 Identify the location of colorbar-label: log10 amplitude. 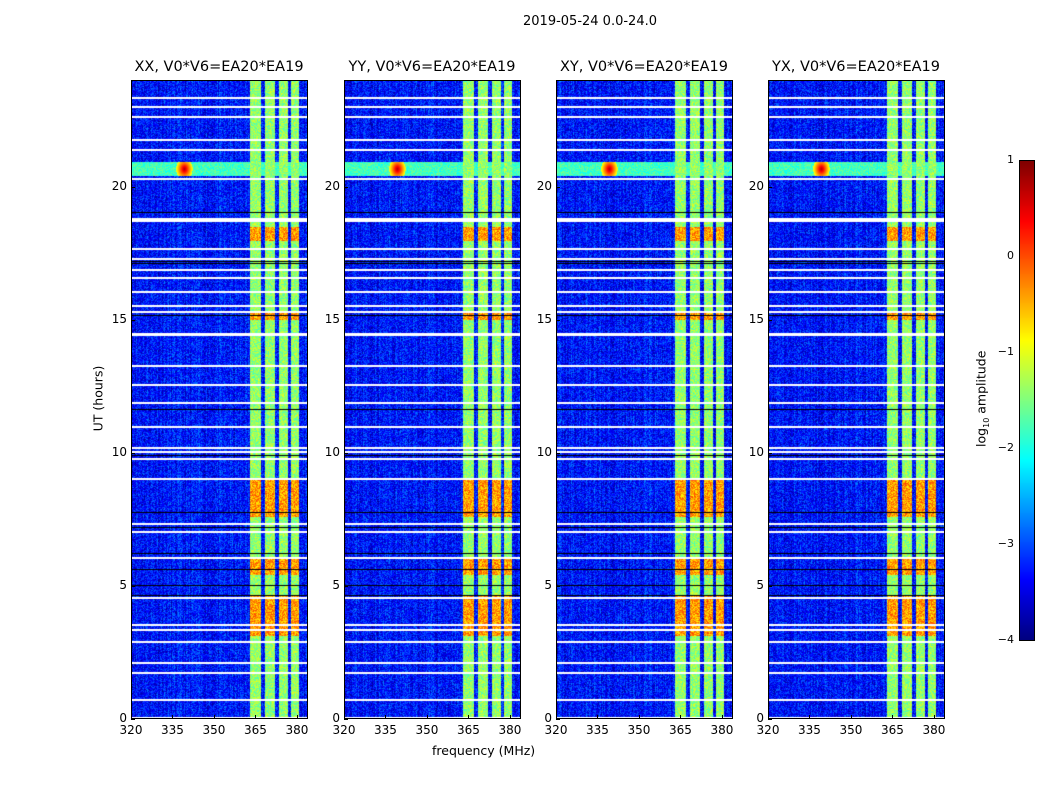
(982, 399).